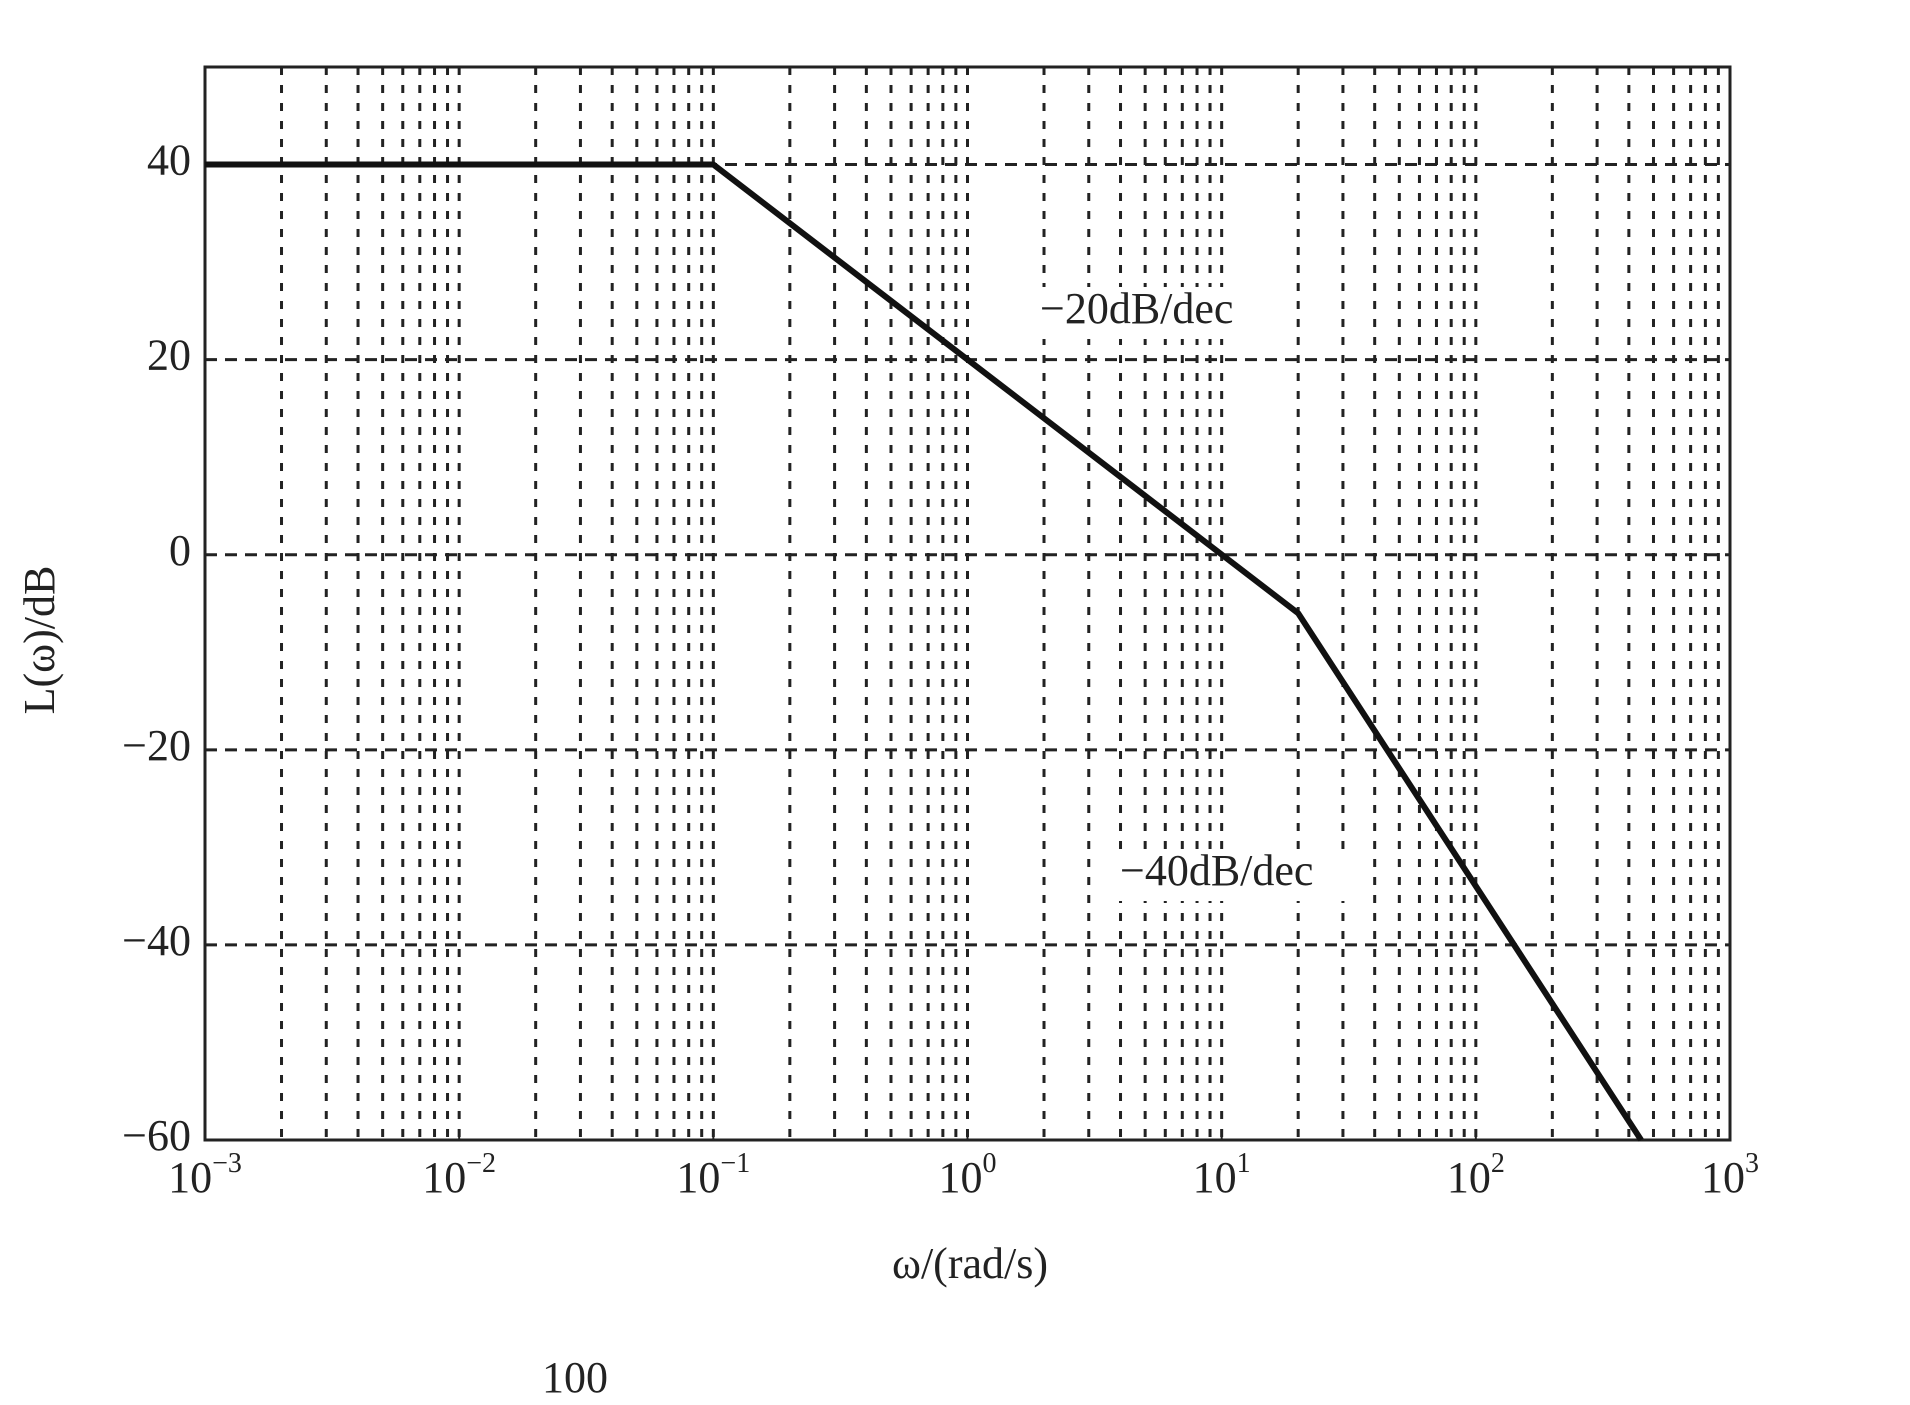 This screenshot has height=1405, width=1910. I want to click on y-tick-label: −60, so click(156, 1135).